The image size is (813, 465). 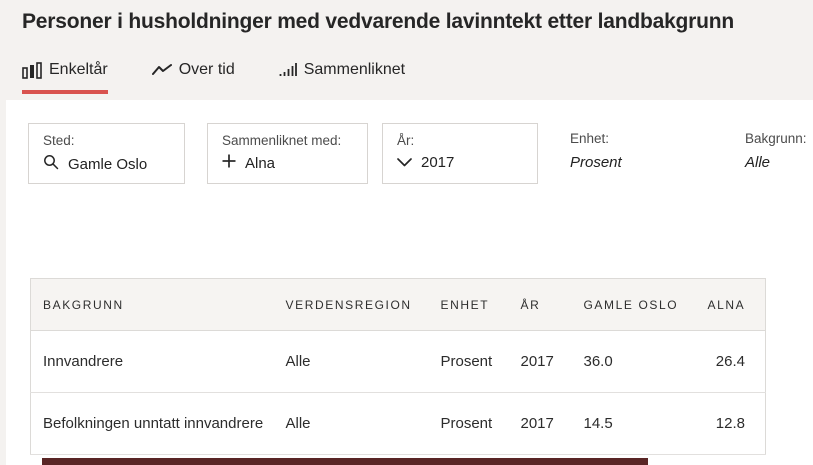 What do you see at coordinates (206, 69) in the screenshot?
I see `tab-label: Over tid` at bounding box center [206, 69].